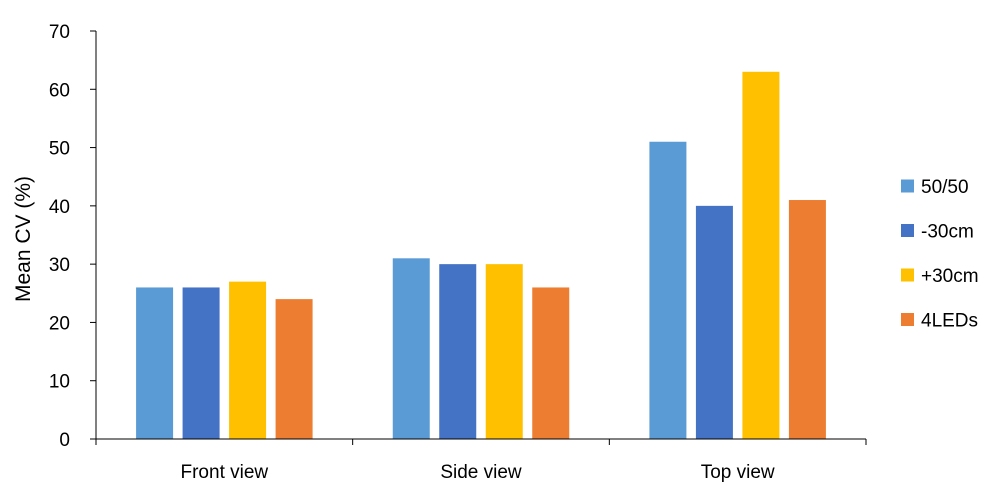 Image resolution: width=999 pixels, height=494 pixels. Describe the element at coordinates (59, 90) in the screenshot. I see `y-tick-label: 60` at that location.